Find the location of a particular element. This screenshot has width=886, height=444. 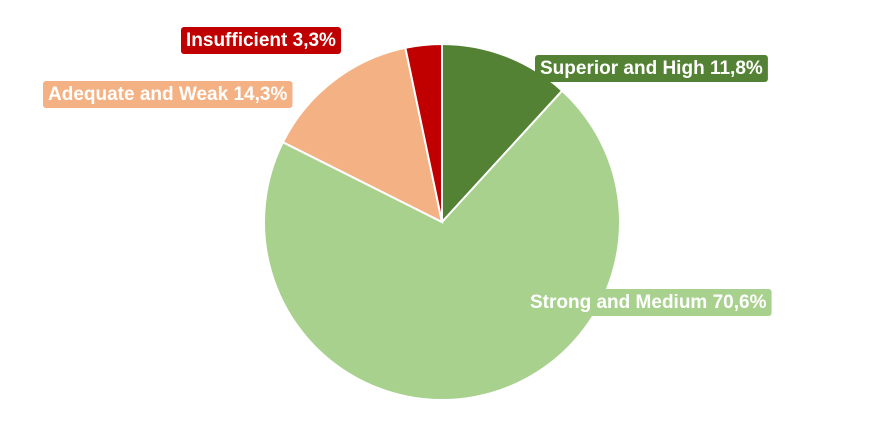

label-text: Adequate and Weak 14,3% is located at coordinates (167, 94).